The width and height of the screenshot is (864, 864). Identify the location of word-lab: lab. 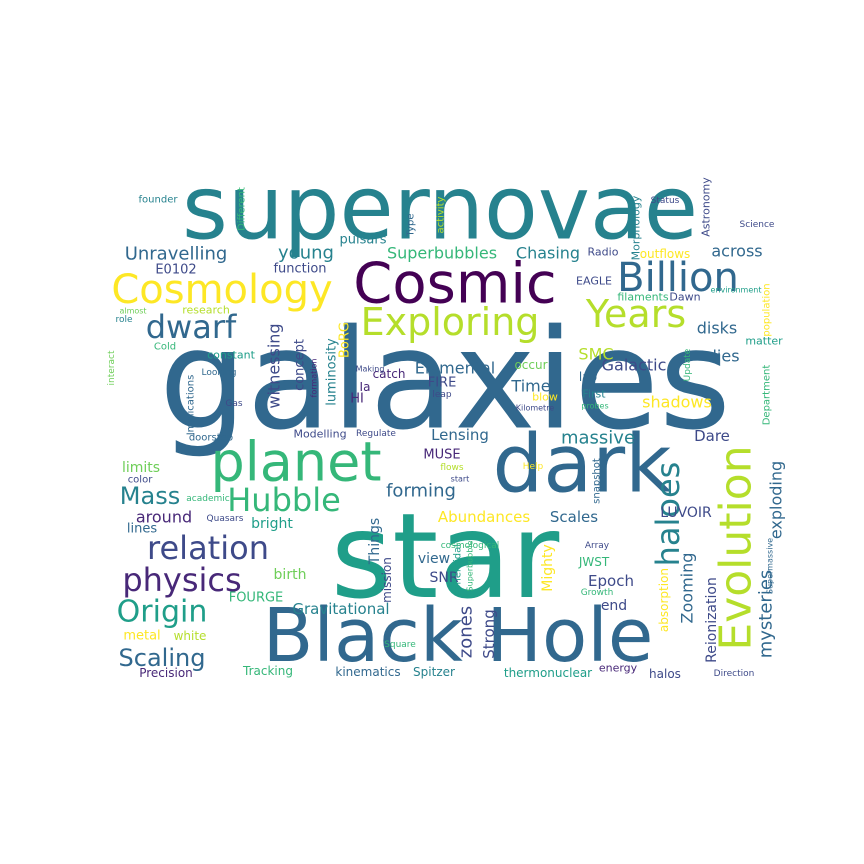
(588, 377).